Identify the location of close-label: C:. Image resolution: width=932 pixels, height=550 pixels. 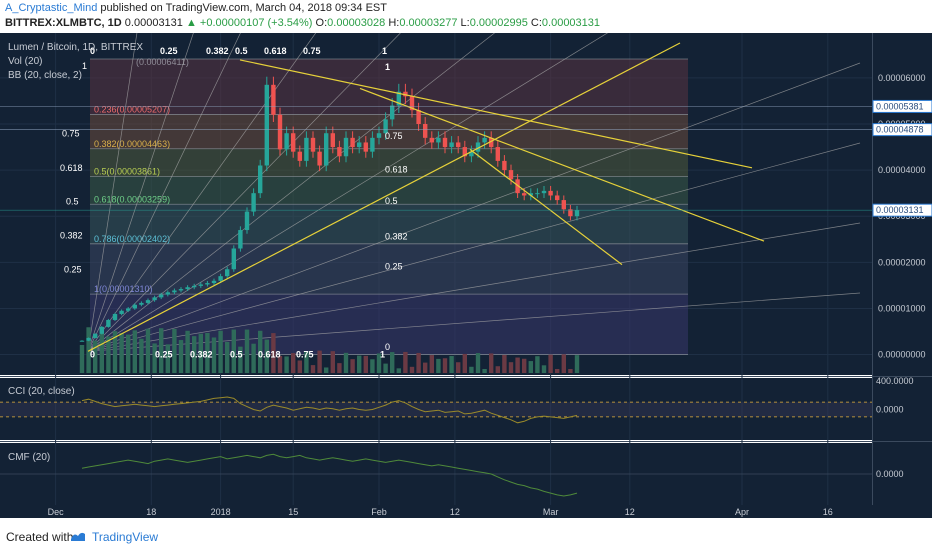
(536, 23).